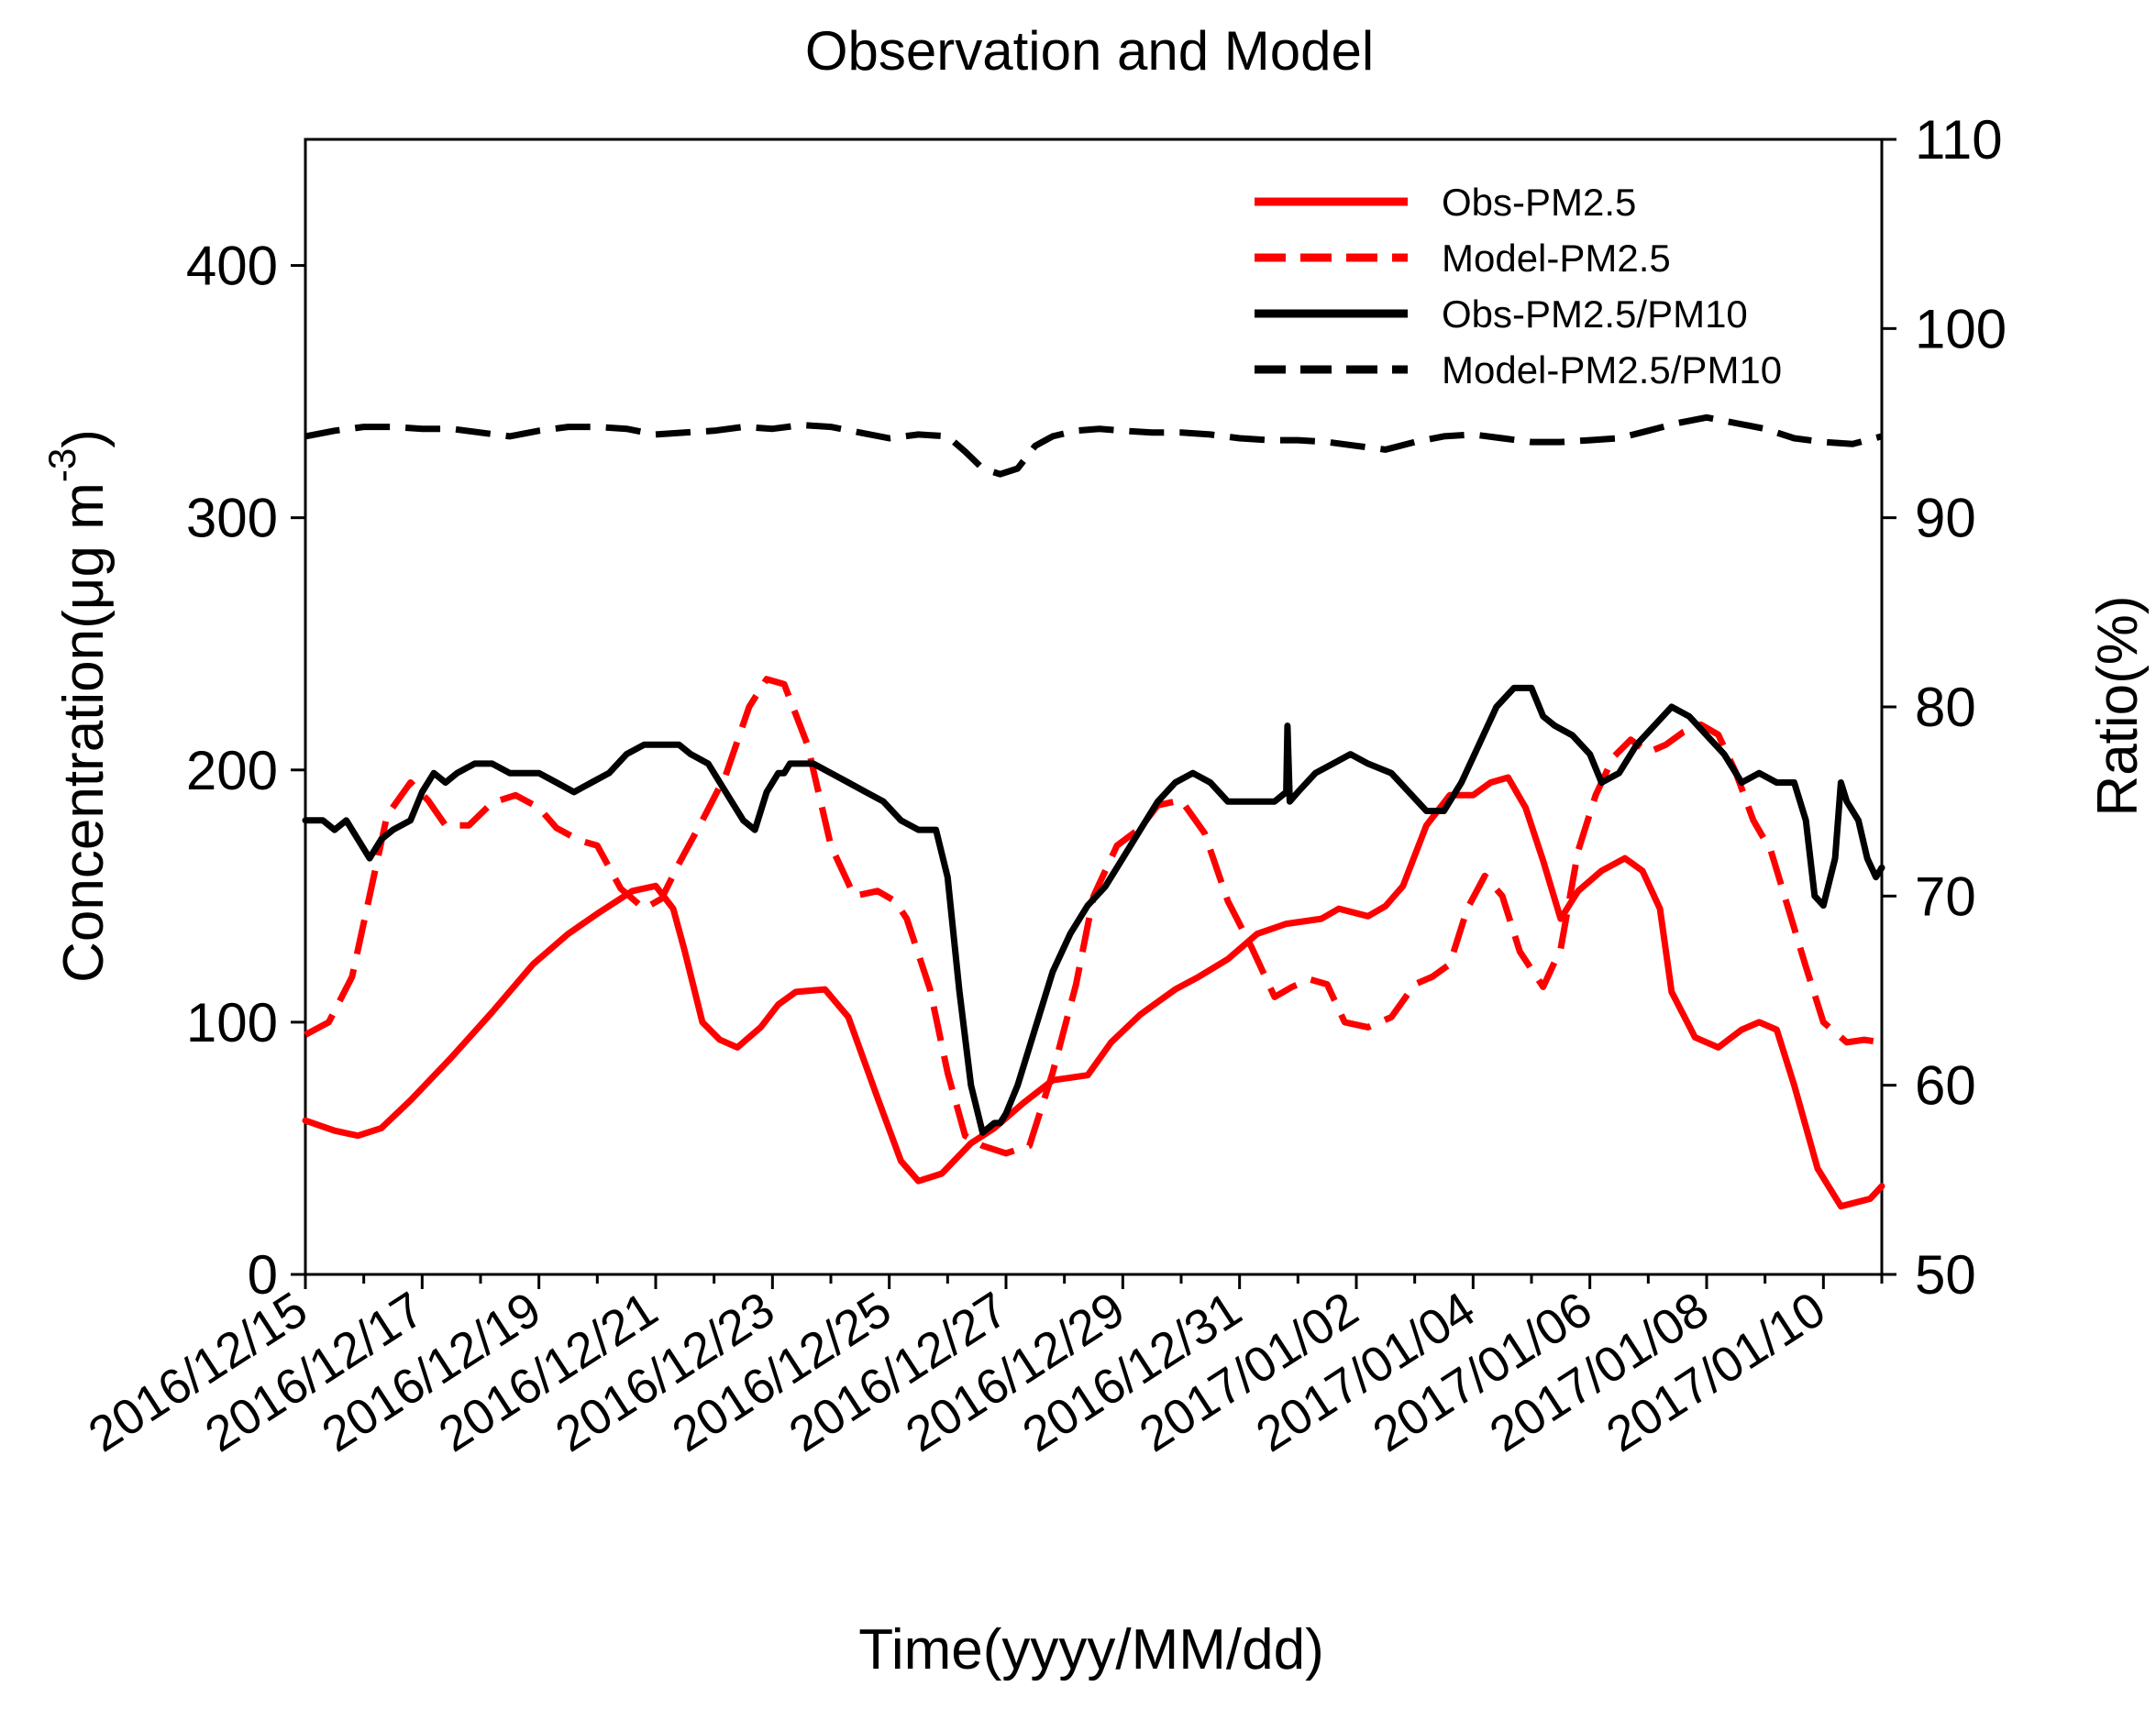 Image resolution: width=2156 pixels, height=1709 pixels. I want to click on y-axis-left-label-superscript: -3, so click(62, 465).